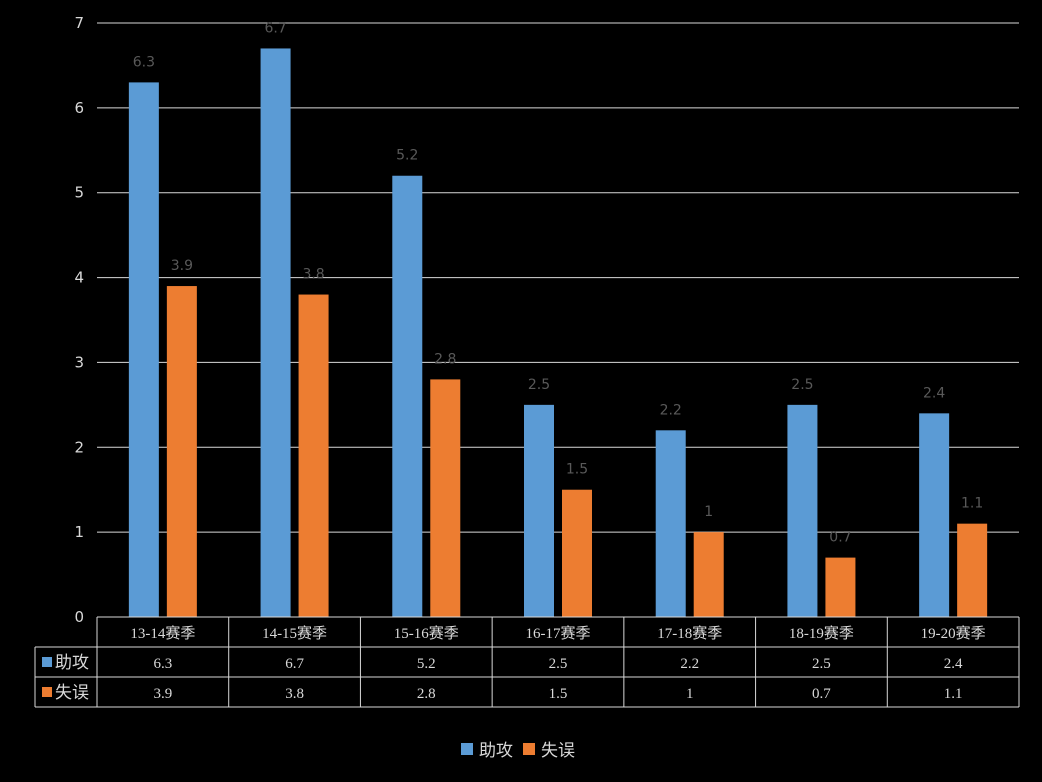 The height and width of the screenshot is (782, 1042). Describe the element at coordinates (79, 362) in the screenshot. I see `y-tick-label: 3` at that location.